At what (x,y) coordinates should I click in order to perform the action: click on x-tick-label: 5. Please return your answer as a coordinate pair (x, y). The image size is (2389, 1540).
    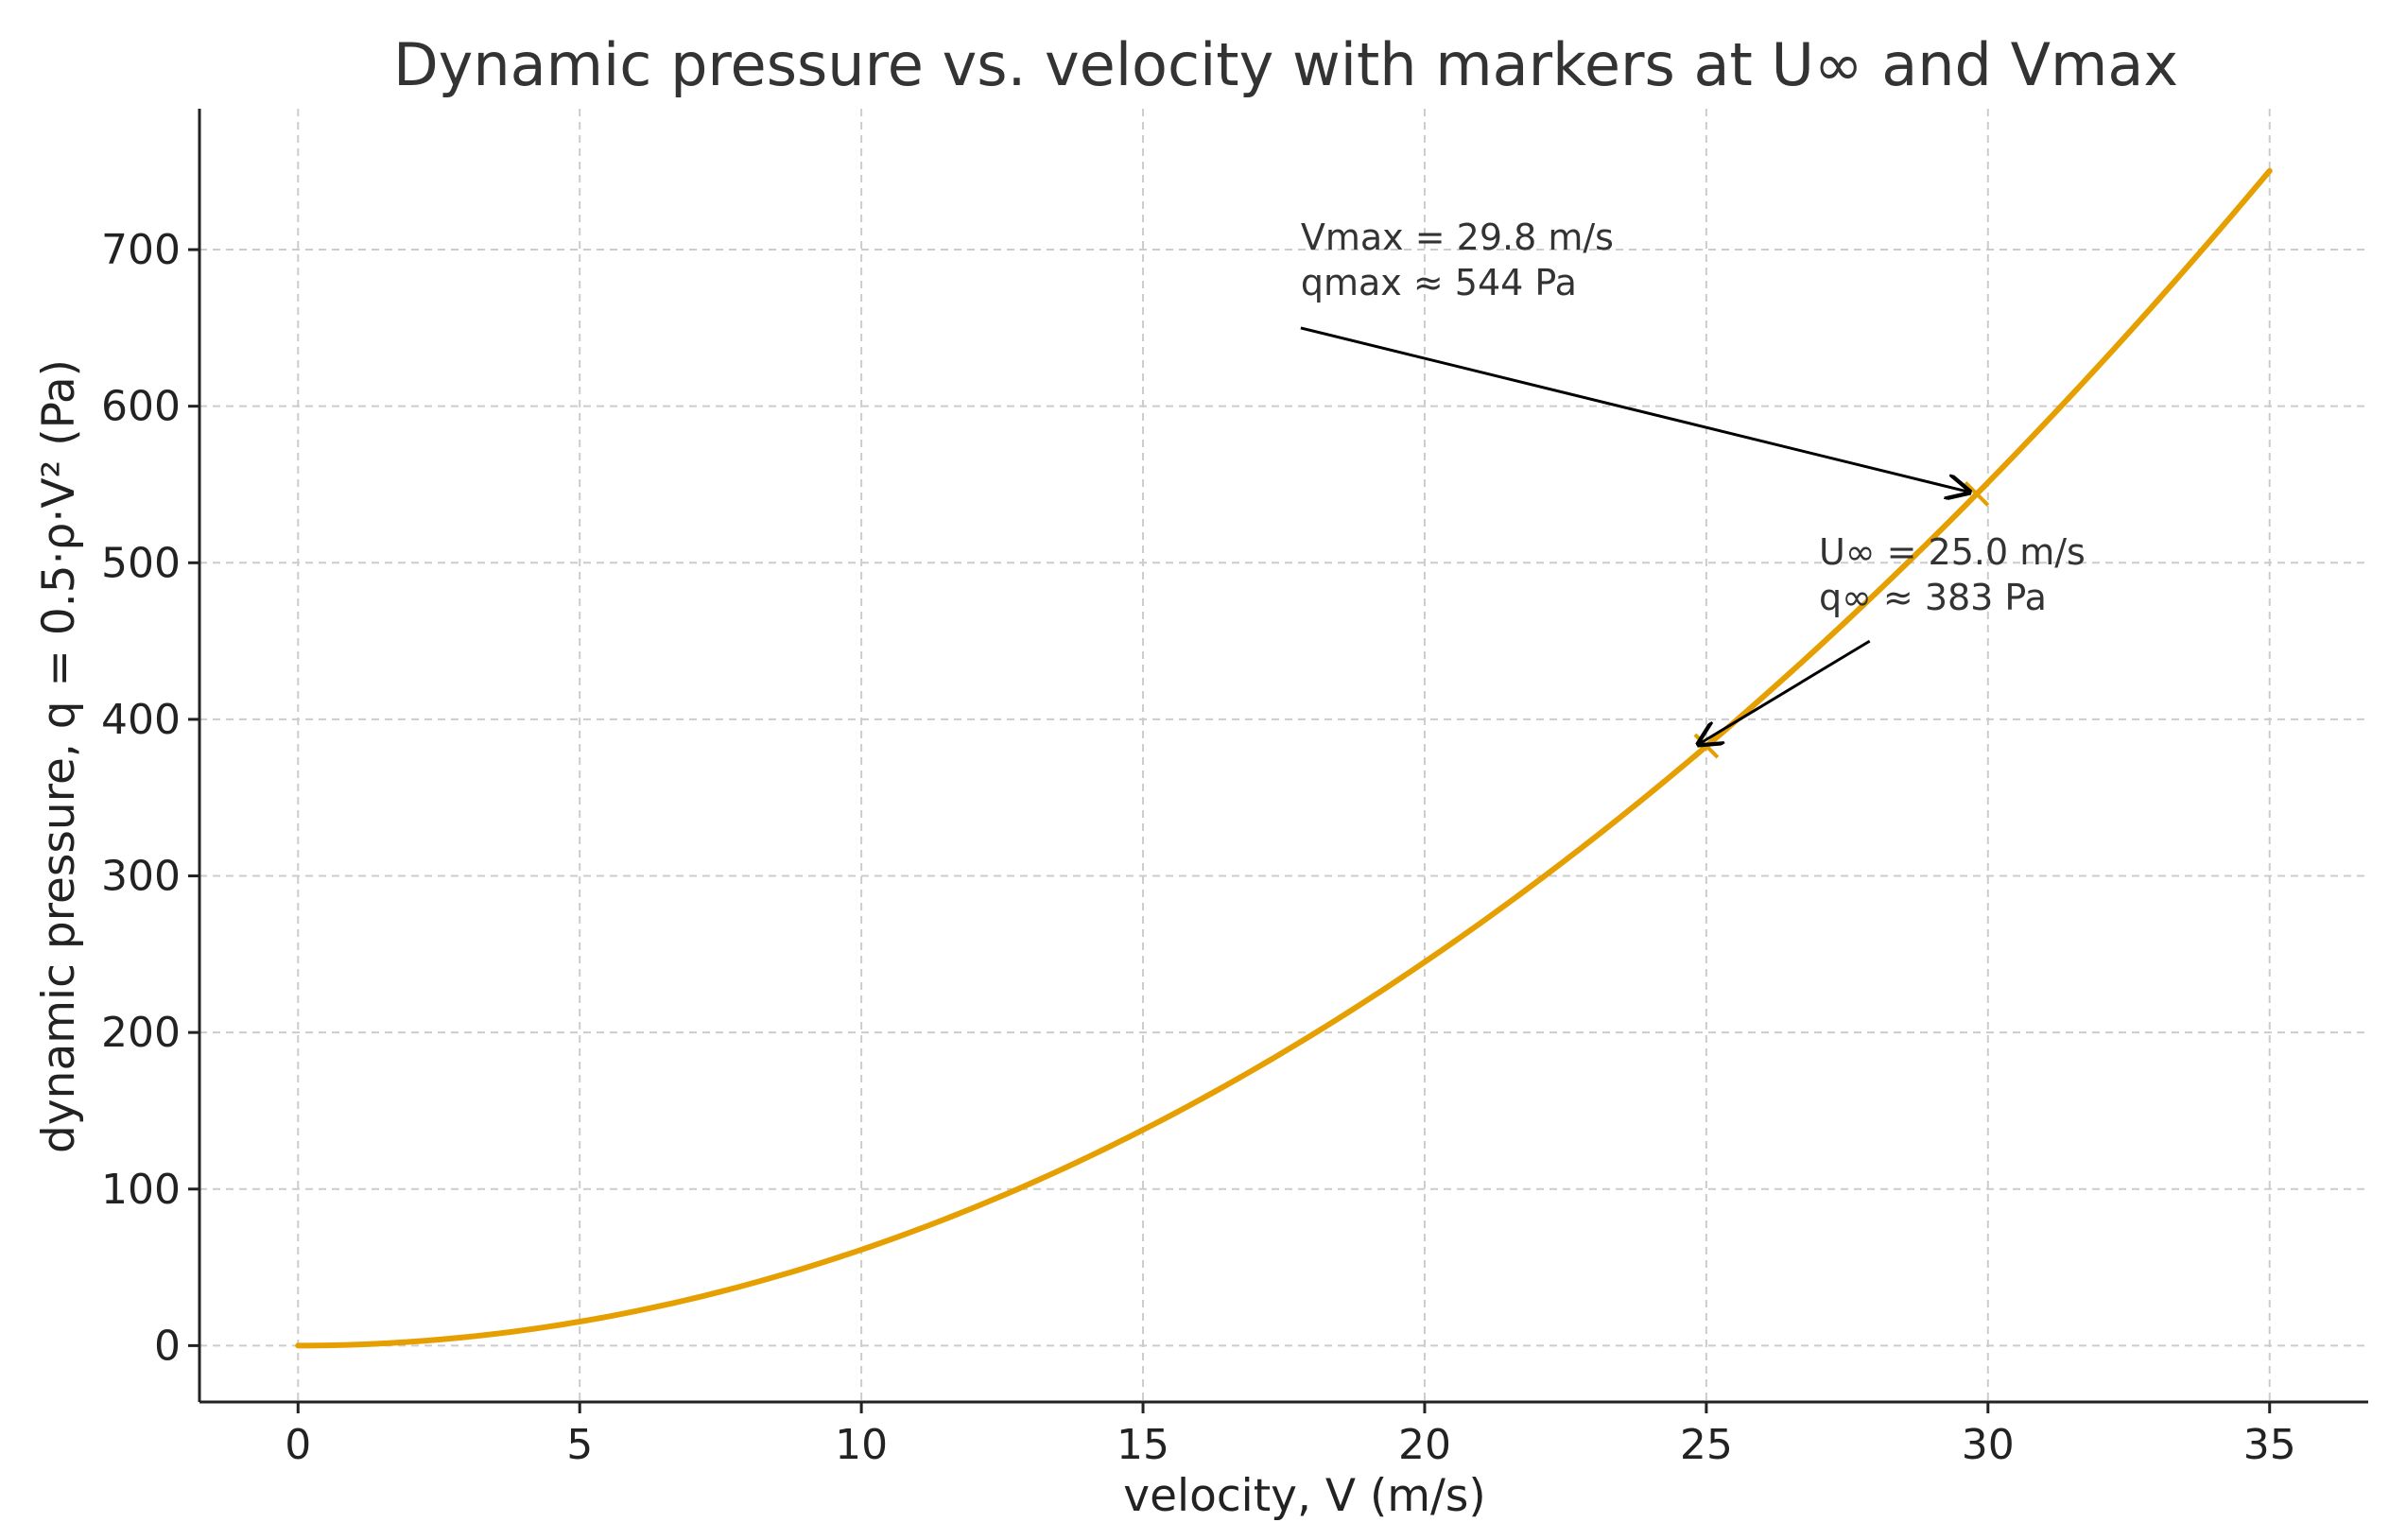
    Looking at the image, I should click on (579, 1445).